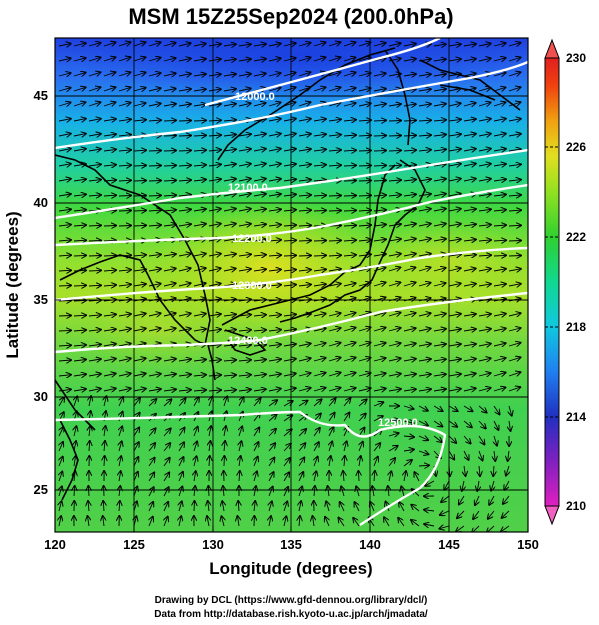  What do you see at coordinates (41, 489) in the screenshot?
I see `y-tick-label: 25` at bounding box center [41, 489].